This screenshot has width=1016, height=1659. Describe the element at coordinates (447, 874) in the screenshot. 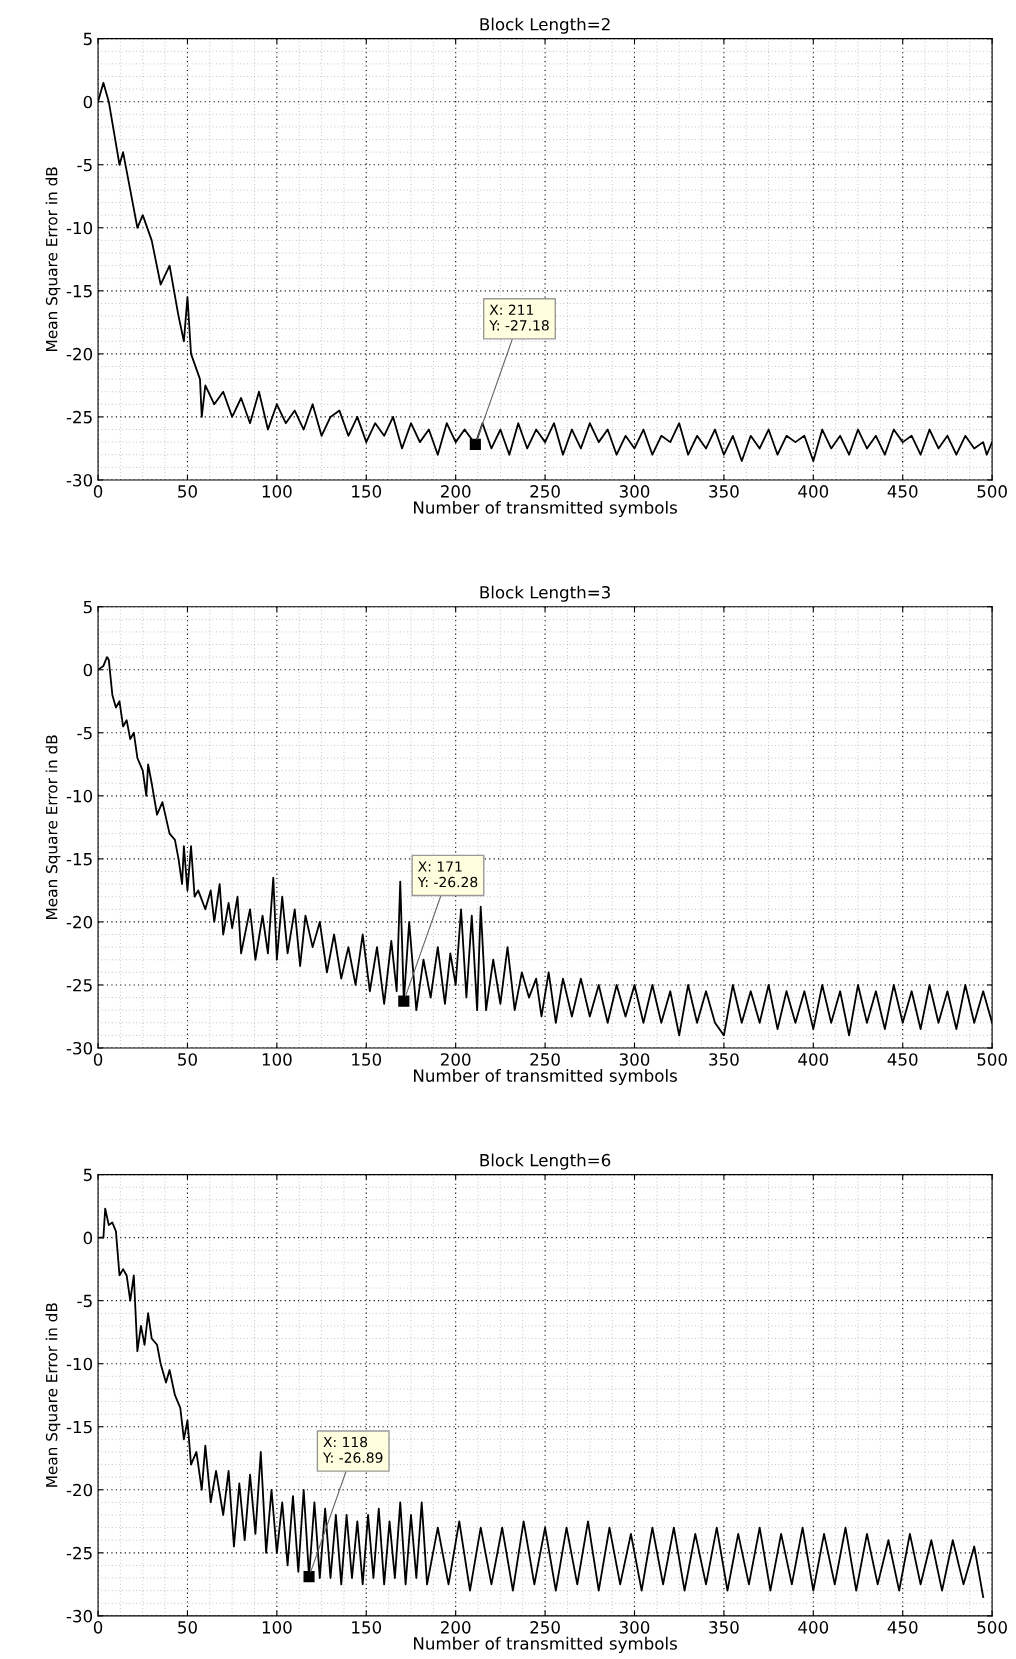

I see `annotation: X: 171 Y: -26.28` at that location.